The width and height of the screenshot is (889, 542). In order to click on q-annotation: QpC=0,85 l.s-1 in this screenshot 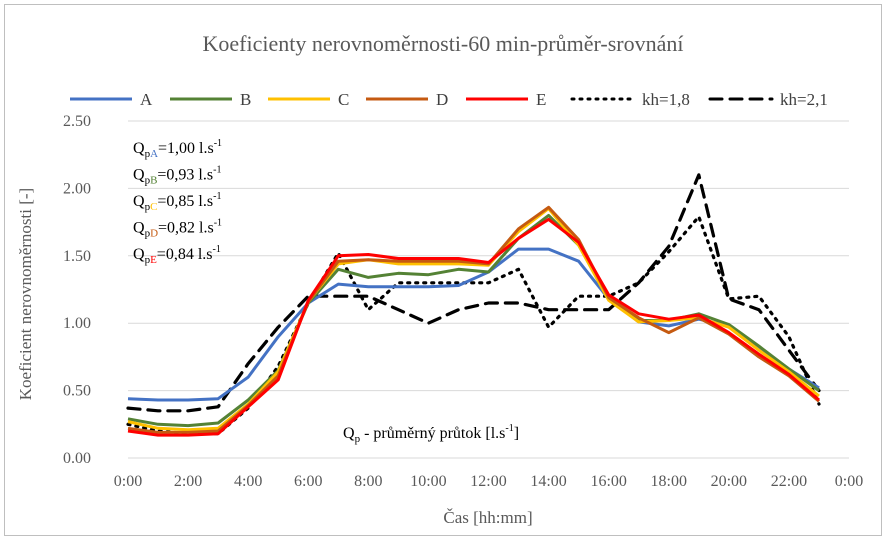, I will do `click(177, 202)`.